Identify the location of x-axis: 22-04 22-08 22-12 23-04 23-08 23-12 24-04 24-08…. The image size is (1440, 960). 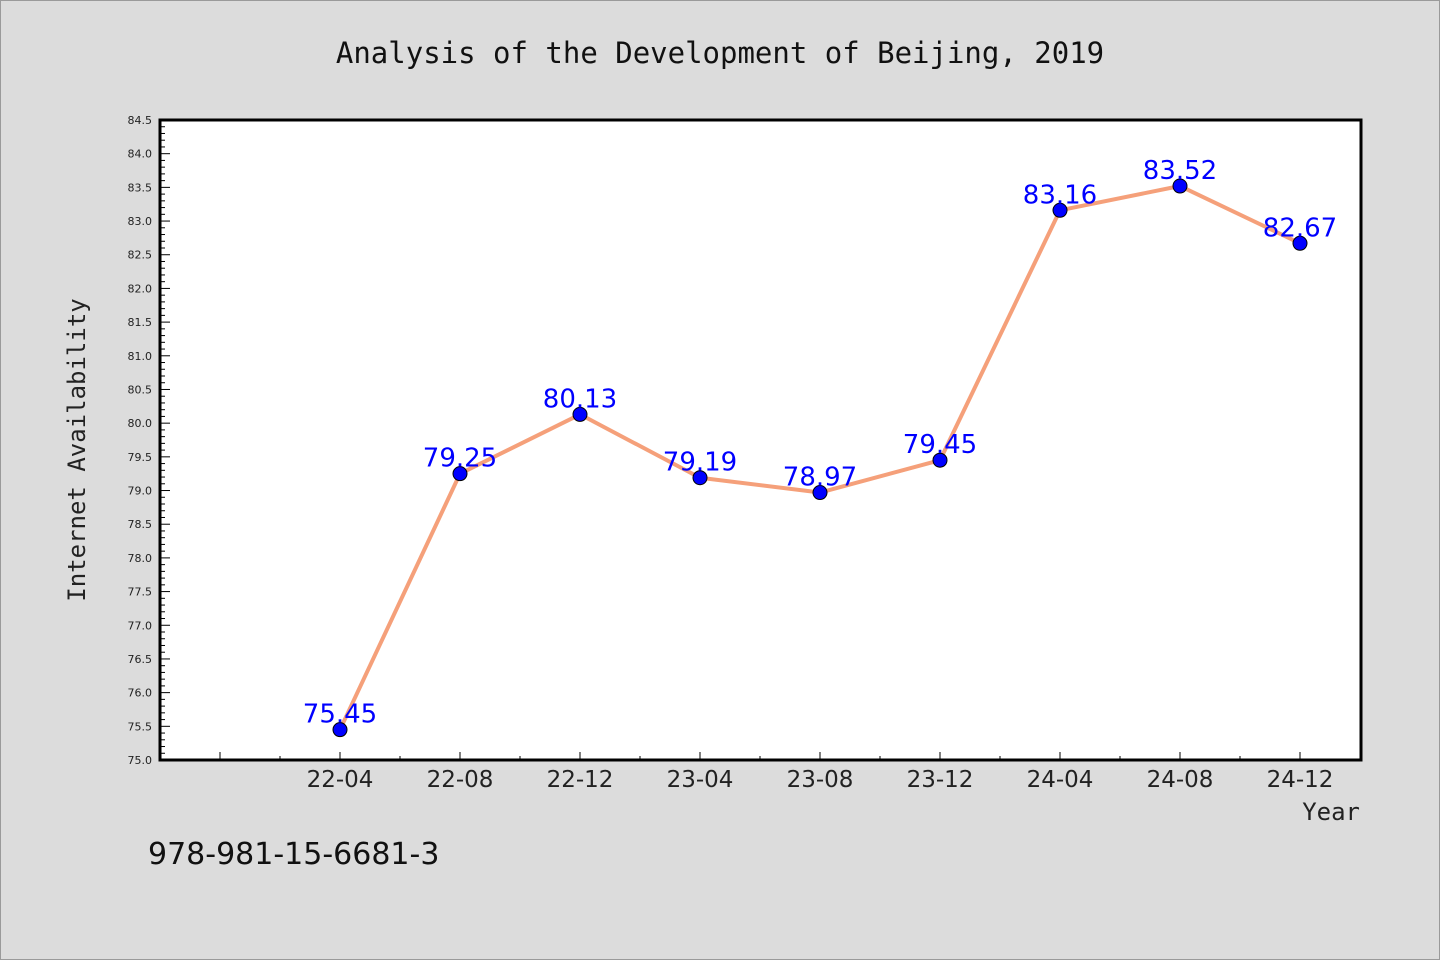
(776, 772).